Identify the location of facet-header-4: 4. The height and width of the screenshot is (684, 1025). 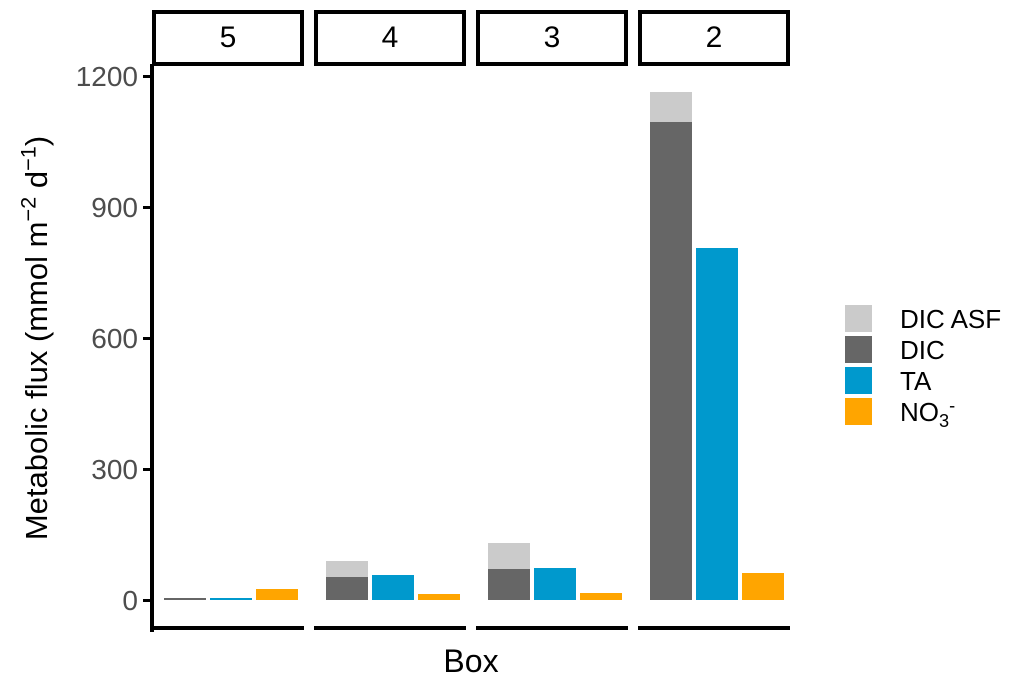
(390, 38).